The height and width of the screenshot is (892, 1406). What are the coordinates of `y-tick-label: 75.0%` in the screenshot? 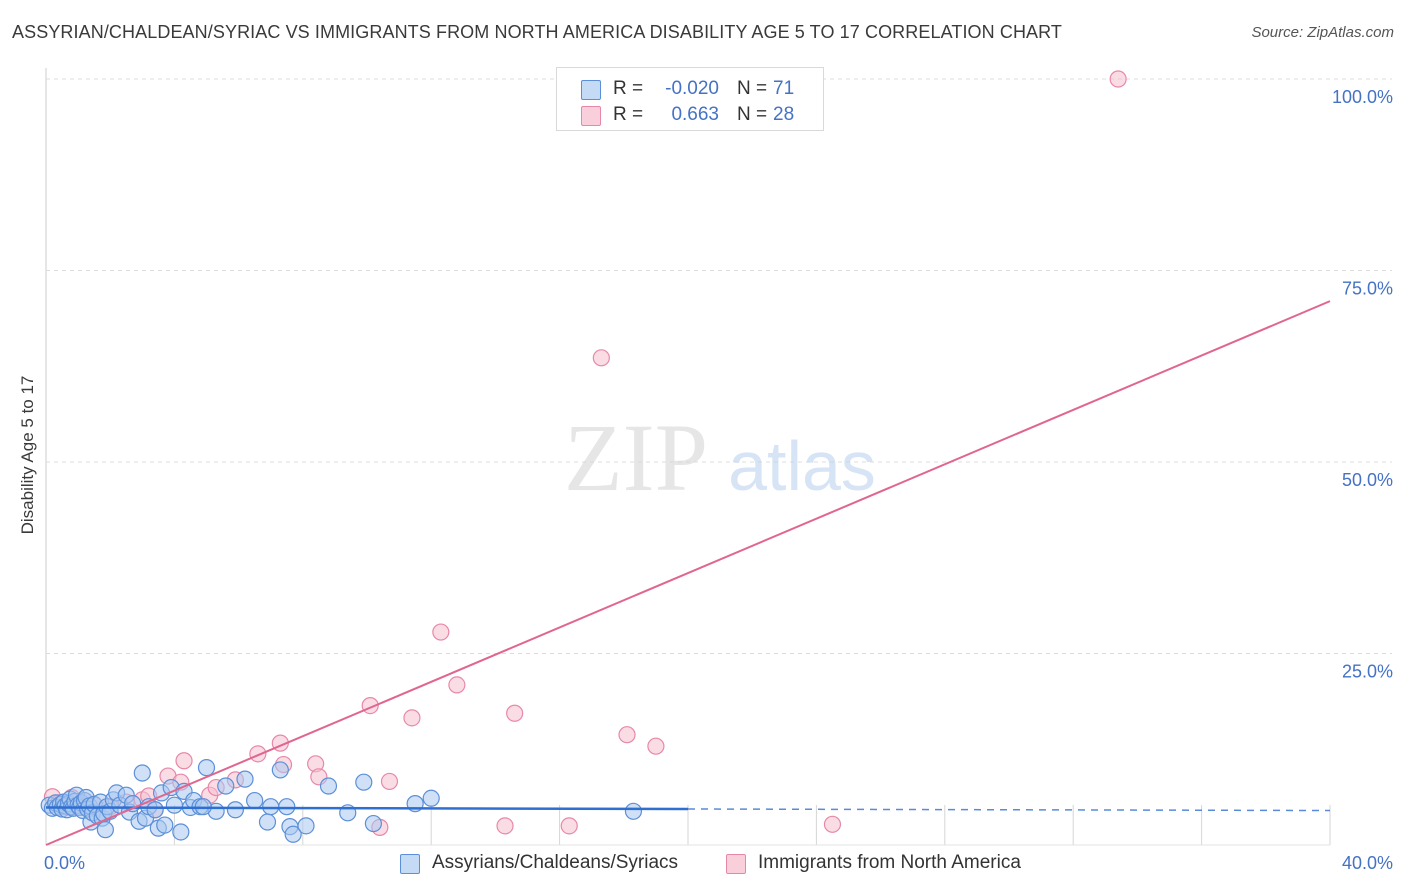 It's located at (1367, 289).